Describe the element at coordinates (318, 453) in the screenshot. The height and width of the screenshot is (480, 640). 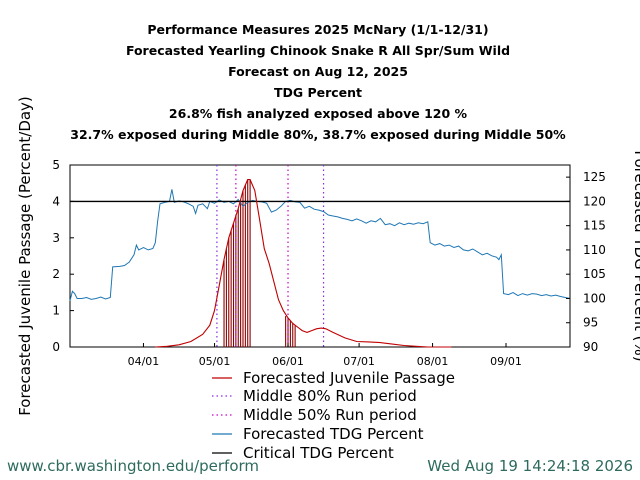
I see `legend-label-4: Critical TDG Percent` at that location.